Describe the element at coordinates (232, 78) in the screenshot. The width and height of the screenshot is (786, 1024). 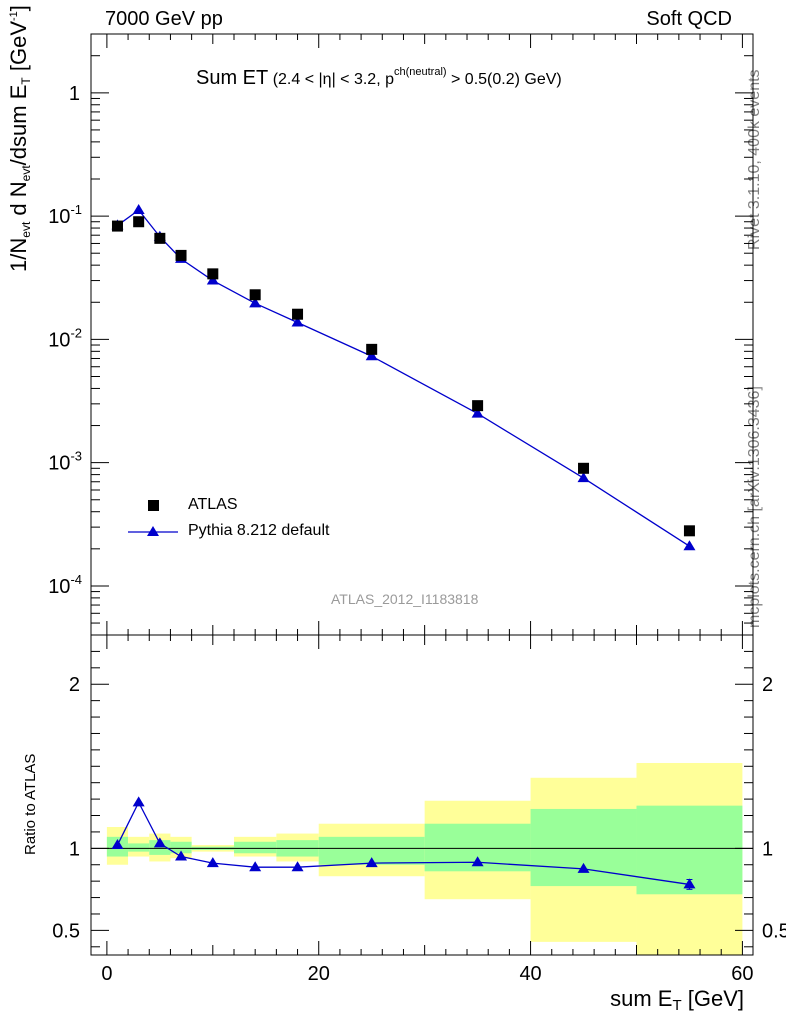
I see `plot-title-main: Sum ET` at that location.